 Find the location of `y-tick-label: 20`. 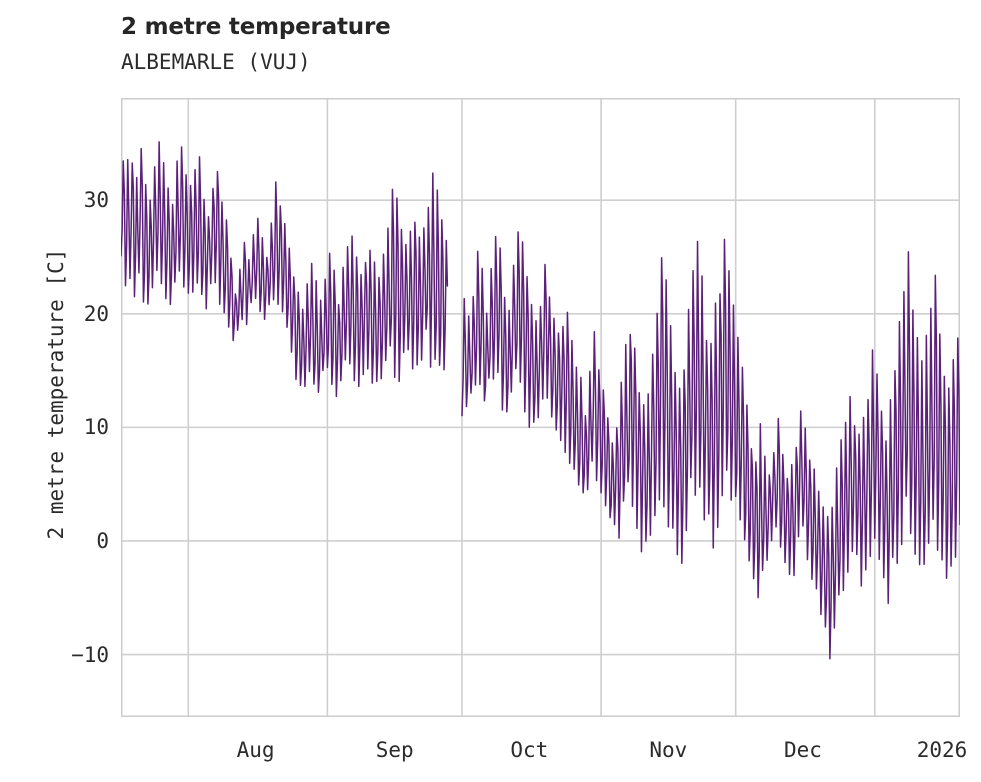

y-tick-label: 20 is located at coordinates (96, 313).